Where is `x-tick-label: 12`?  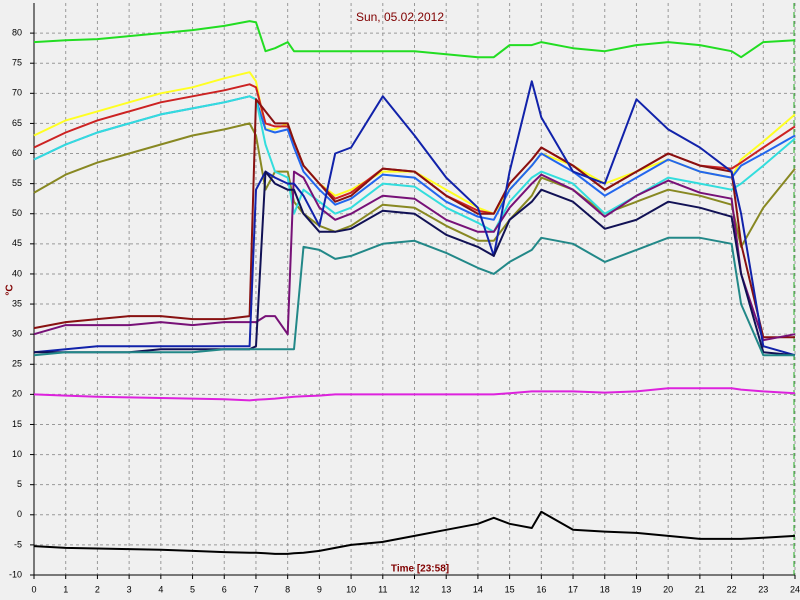 x-tick-label: 12 is located at coordinates (414, 589).